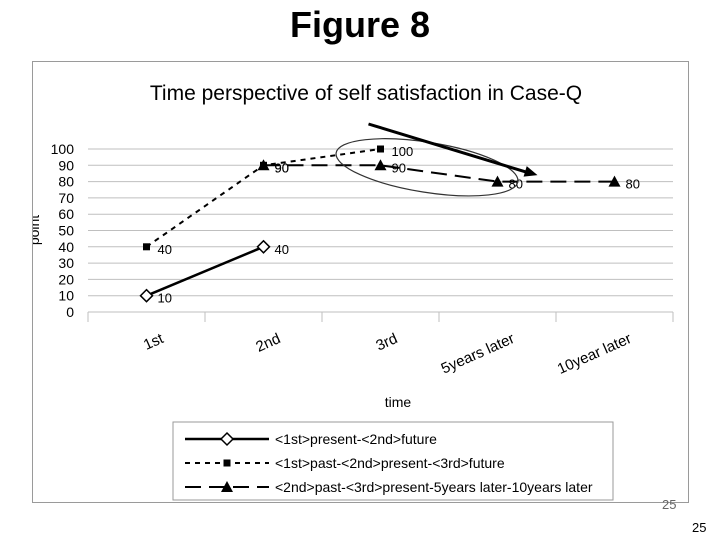  Describe the element at coordinates (66, 247) in the screenshot. I see `y-tick-label-40: 40` at that location.